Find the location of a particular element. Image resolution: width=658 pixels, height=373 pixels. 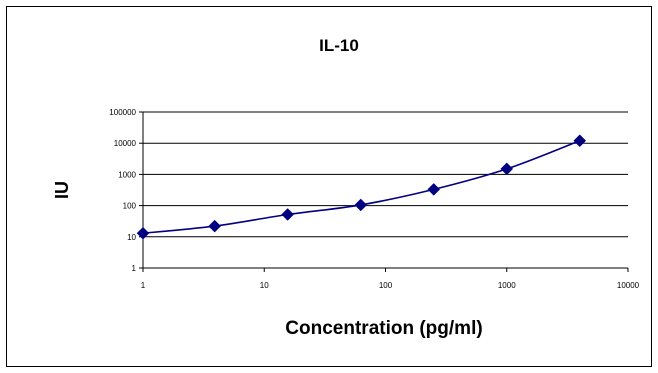

y-tick-label: 100 is located at coordinates (130, 206).